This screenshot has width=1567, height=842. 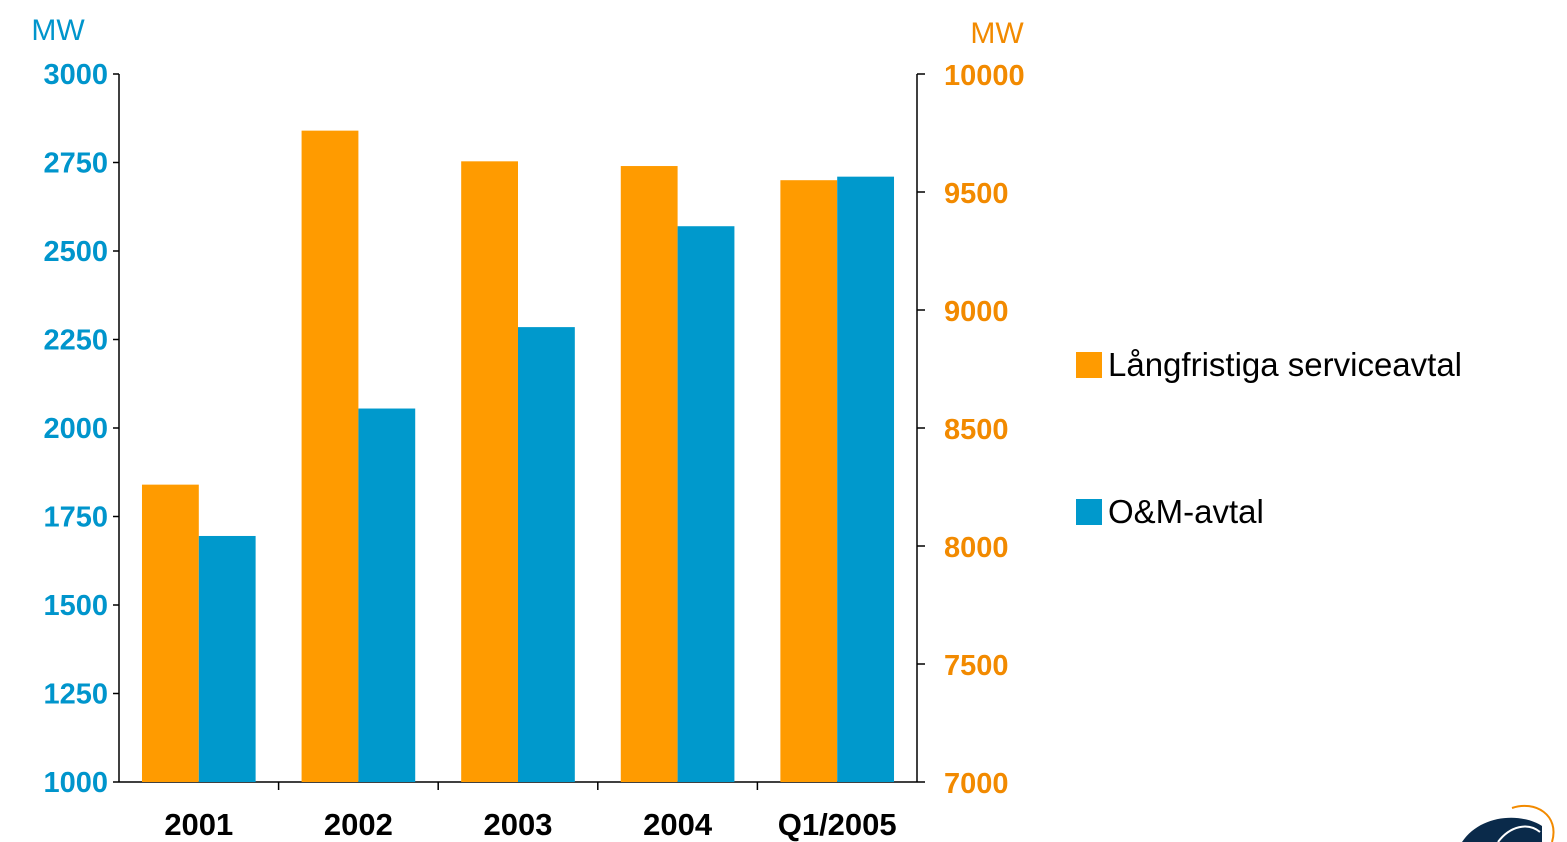 What do you see at coordinates (976, 430) in the screenshot?
I see `right-tick-label: 8500` at bounding box center [976, 430].